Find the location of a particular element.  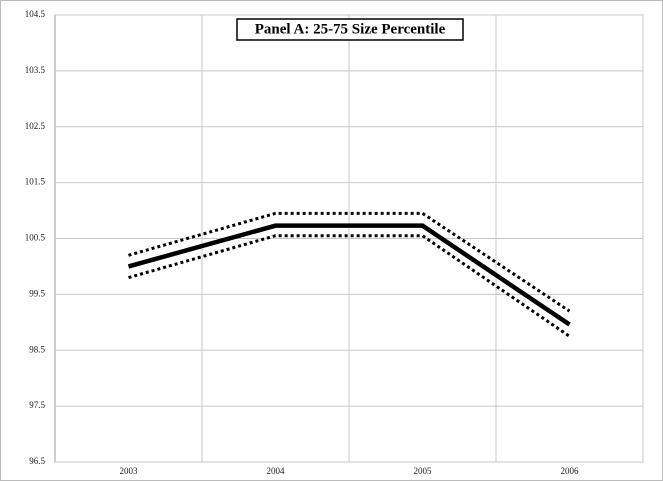

y-tick-label: 99.5 is located at coordinates (37, 293).